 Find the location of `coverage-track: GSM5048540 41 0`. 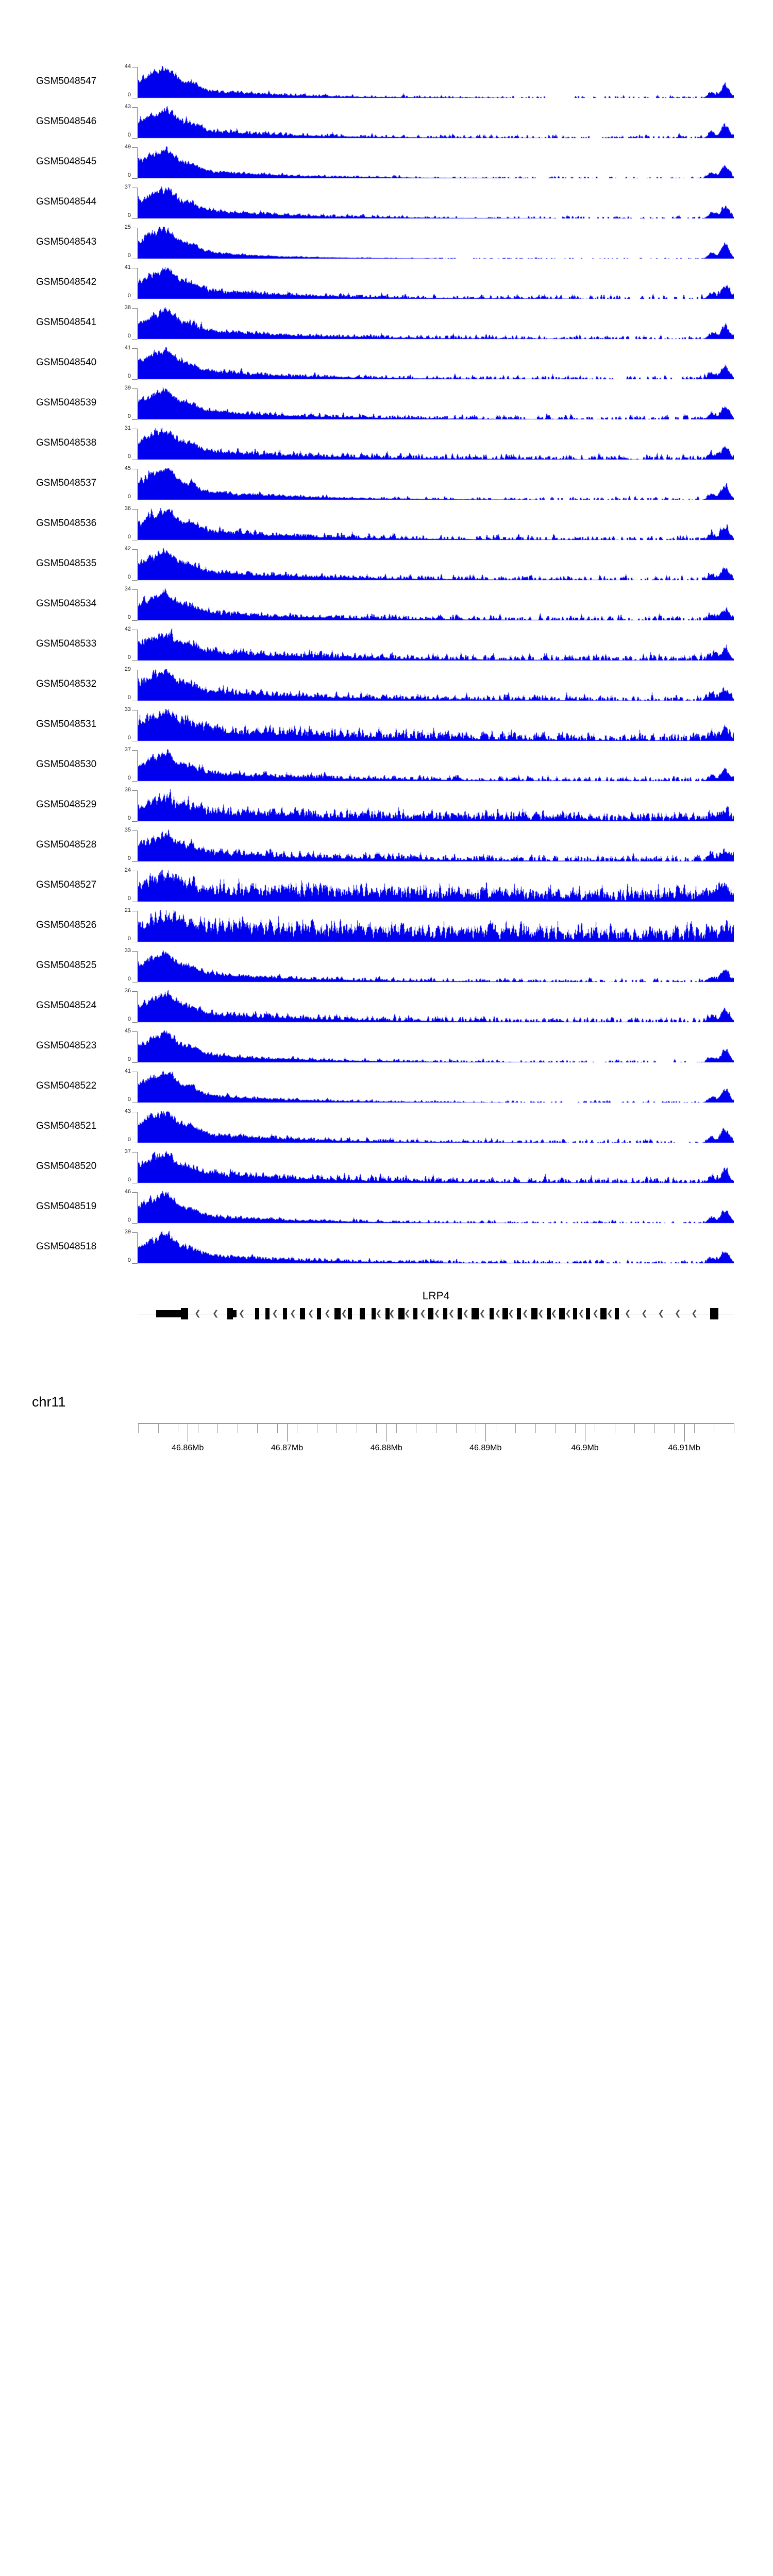

coverage-track: GSM5048540 41 0 is located at coordinates (386, 366).